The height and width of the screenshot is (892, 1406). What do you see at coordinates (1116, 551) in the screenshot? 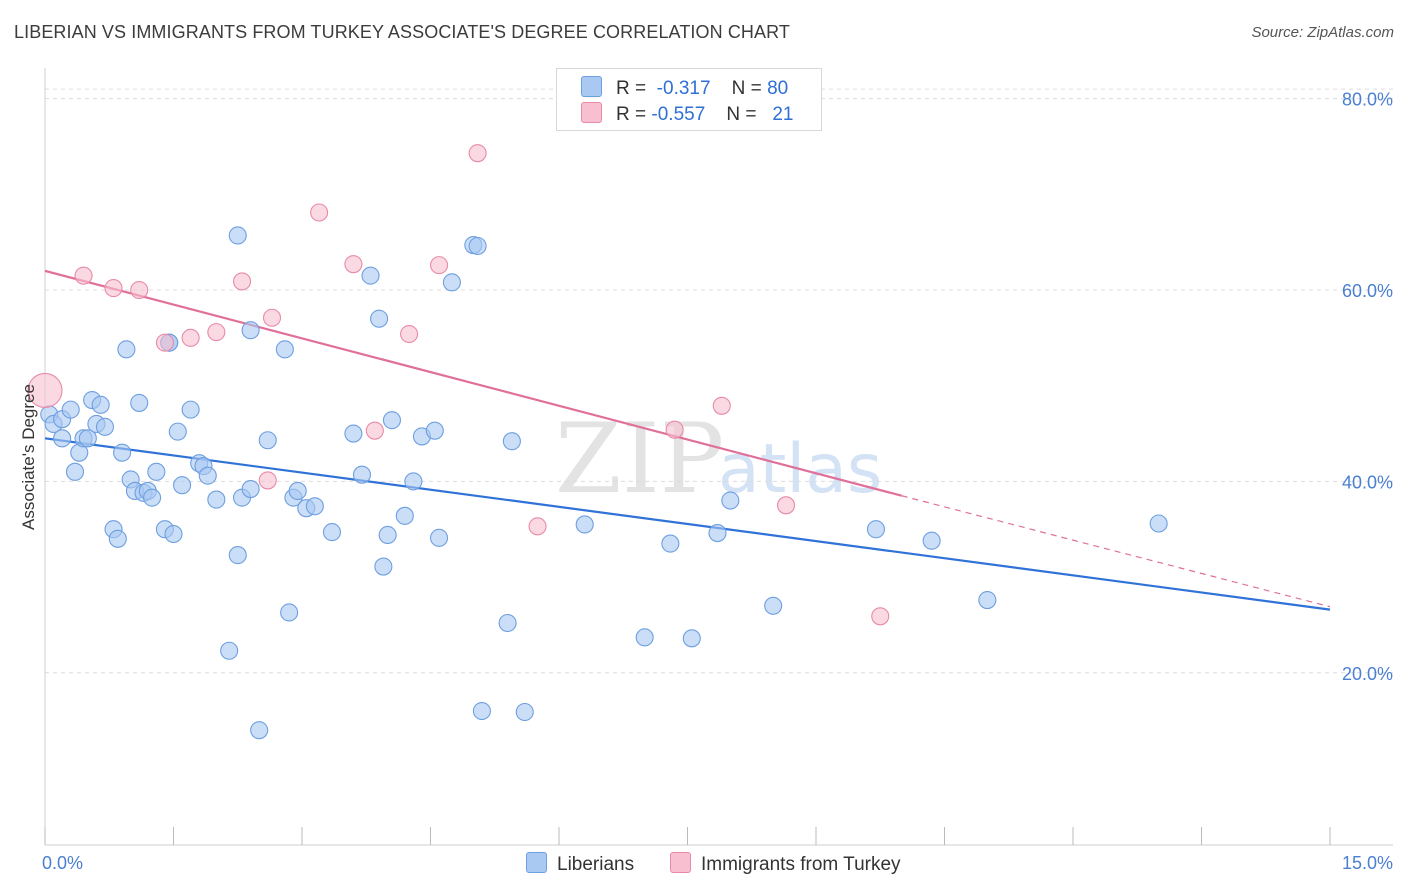
I see `trend-line-turkey-extrapolated` at bounding box center [1116, 551].